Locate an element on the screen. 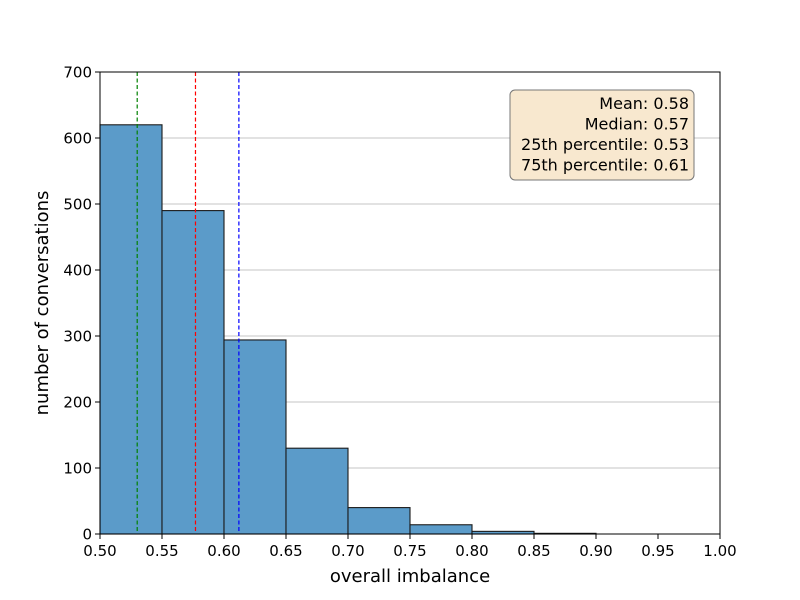 This screenshot has height=600, width=800. stats-median: Median: 0.57 is located at coordinates (637, 124).